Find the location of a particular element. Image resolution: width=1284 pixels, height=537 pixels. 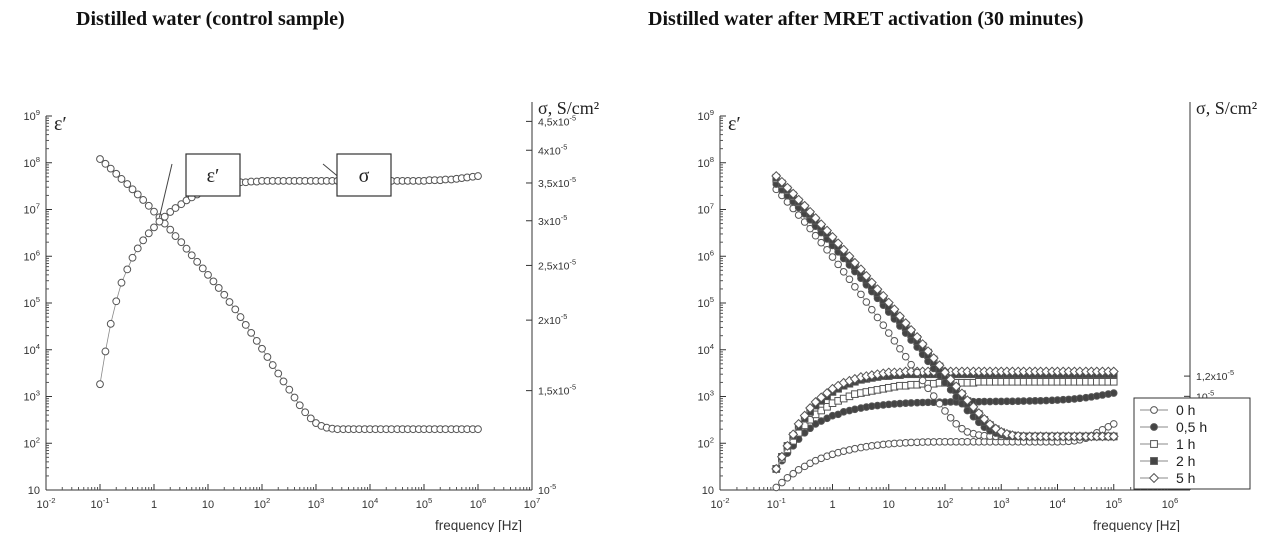

y-right-tick-label: 2,5x10⁻⁵ is located at coordinates (557, 264).